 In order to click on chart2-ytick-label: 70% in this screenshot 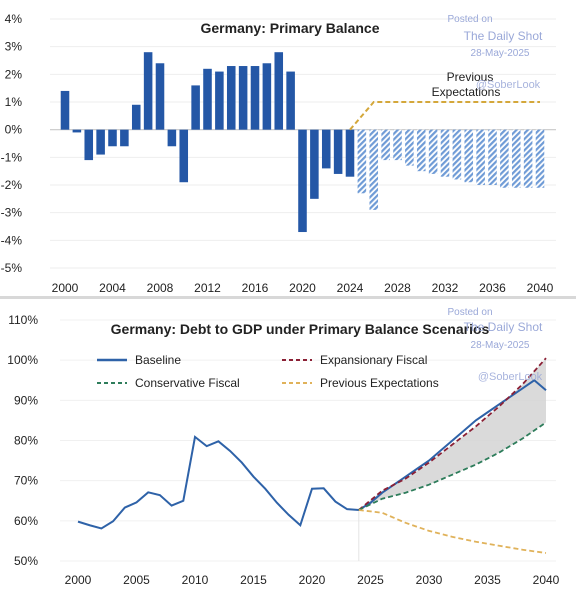, I will do `click(26, 481)`.